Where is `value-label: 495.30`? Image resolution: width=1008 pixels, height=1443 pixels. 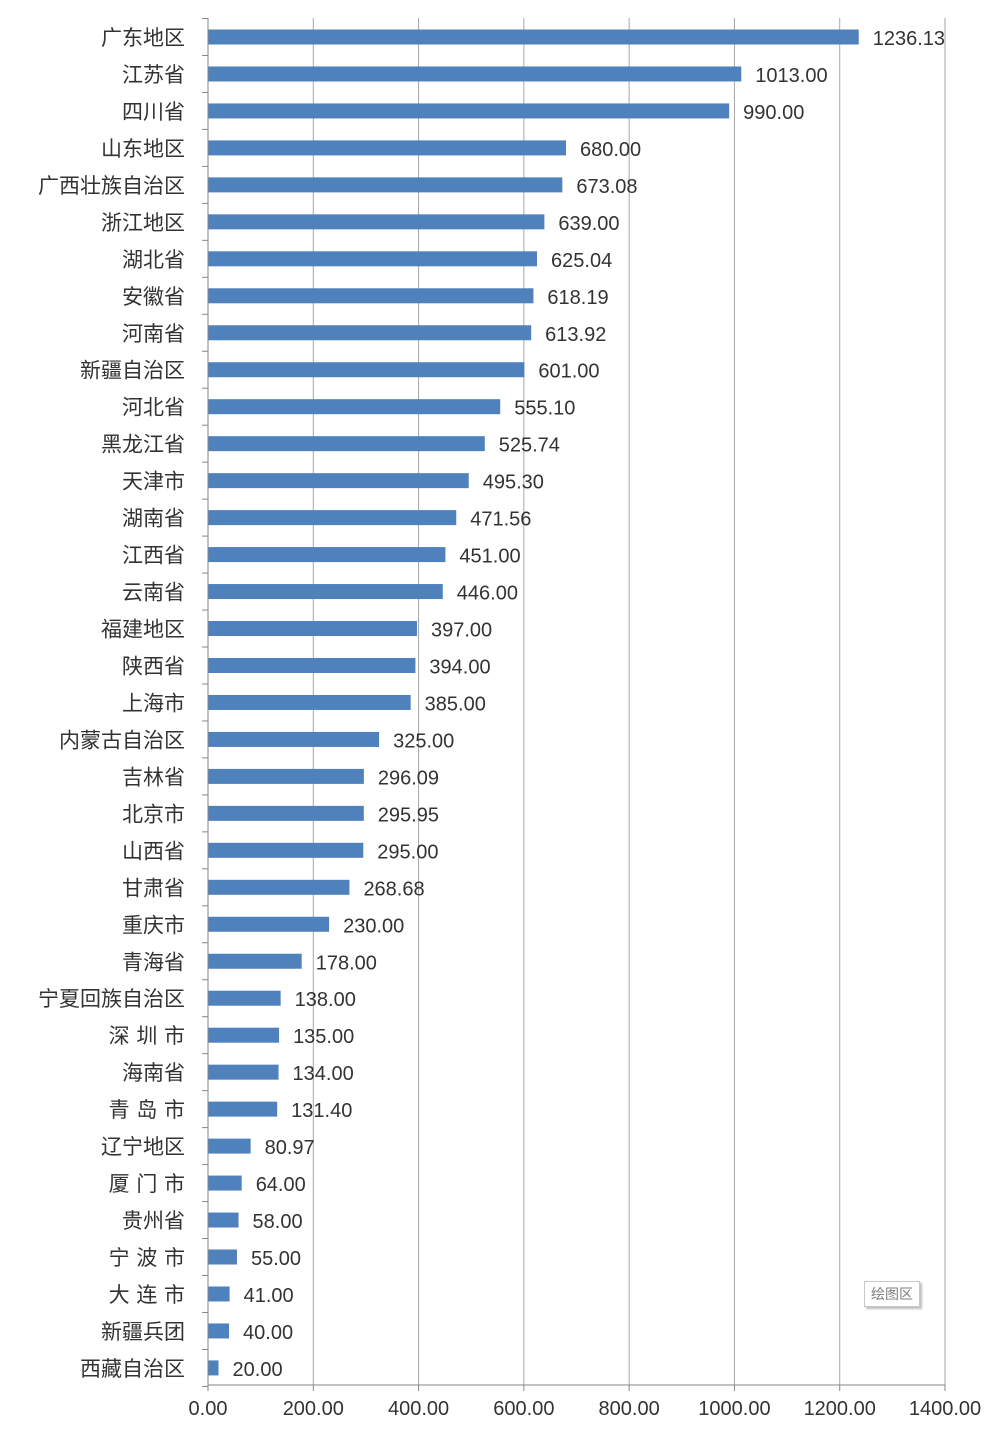 value-label: 495.30 is located at coordinates (513, 483).